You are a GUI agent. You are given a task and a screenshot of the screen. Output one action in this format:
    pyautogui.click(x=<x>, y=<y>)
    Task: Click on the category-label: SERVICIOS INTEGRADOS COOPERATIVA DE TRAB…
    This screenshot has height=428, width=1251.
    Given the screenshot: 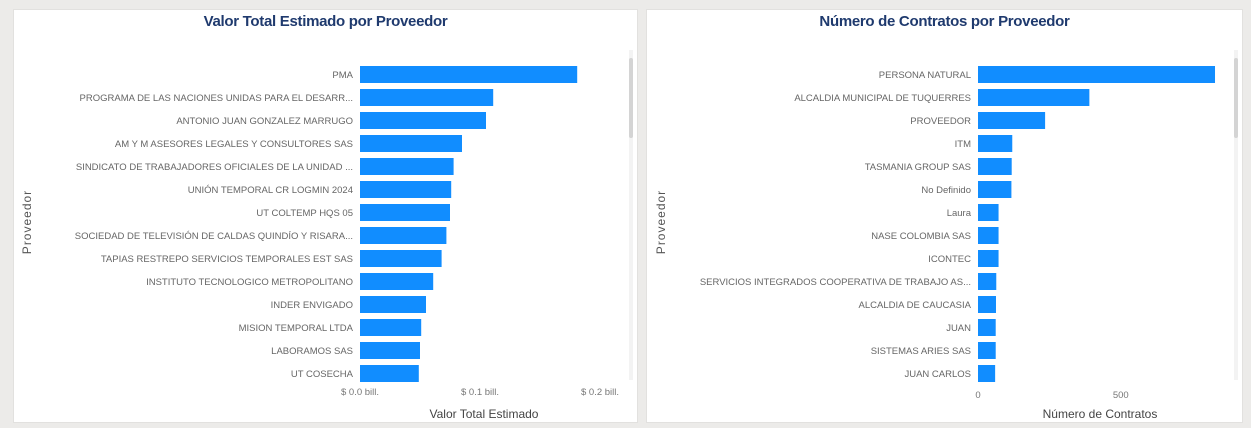 What is the action you would take?
    pyautogui.click(x=835, y=282)
    